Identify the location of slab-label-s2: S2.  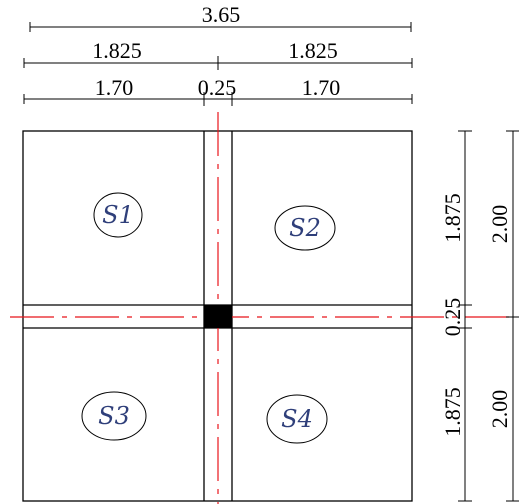
(305, 228).